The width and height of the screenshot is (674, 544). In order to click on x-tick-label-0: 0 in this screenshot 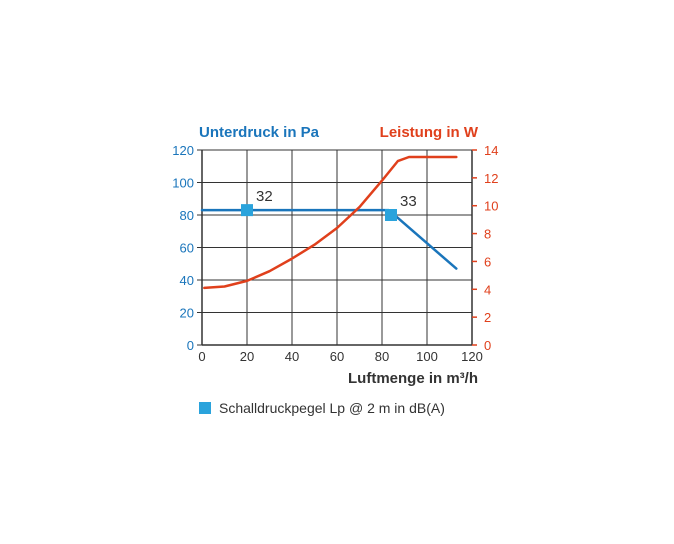, I will do `click(201, 356)`.